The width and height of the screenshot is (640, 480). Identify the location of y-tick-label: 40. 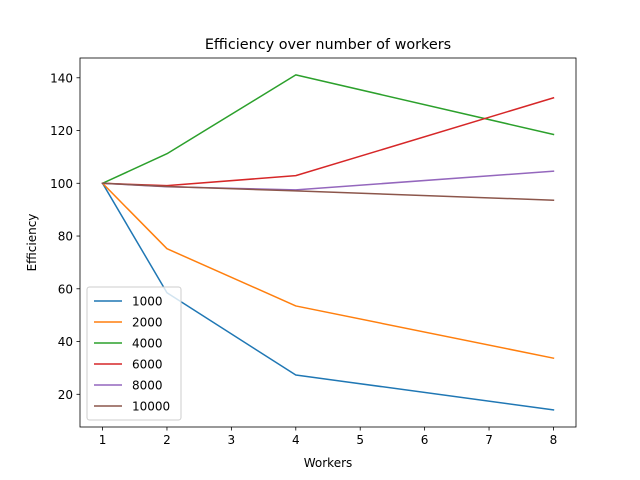
(65, 342).